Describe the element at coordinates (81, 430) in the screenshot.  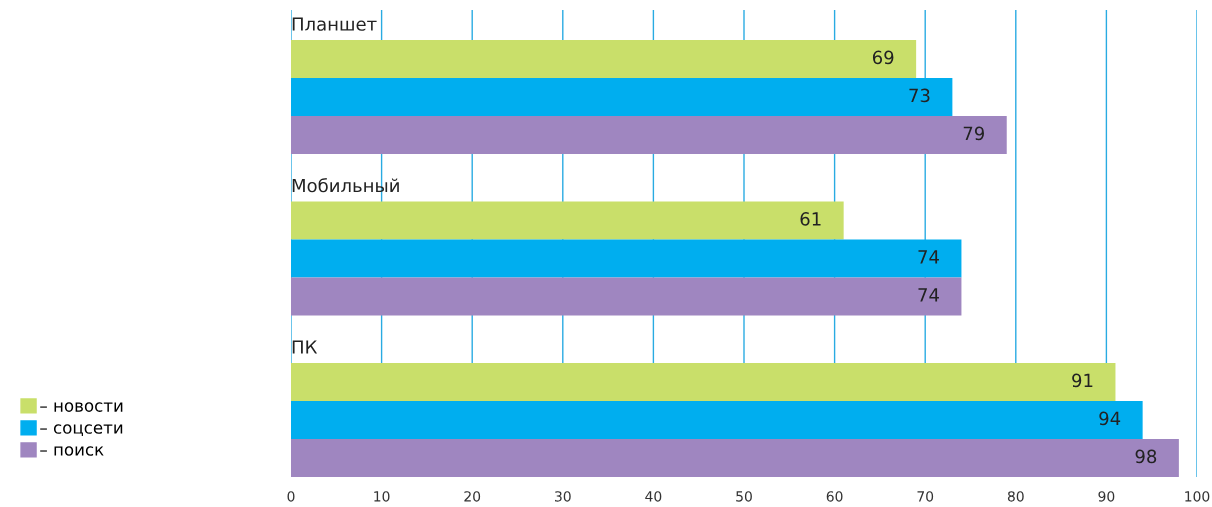
I see `legend-label: – соцсети` at that location.